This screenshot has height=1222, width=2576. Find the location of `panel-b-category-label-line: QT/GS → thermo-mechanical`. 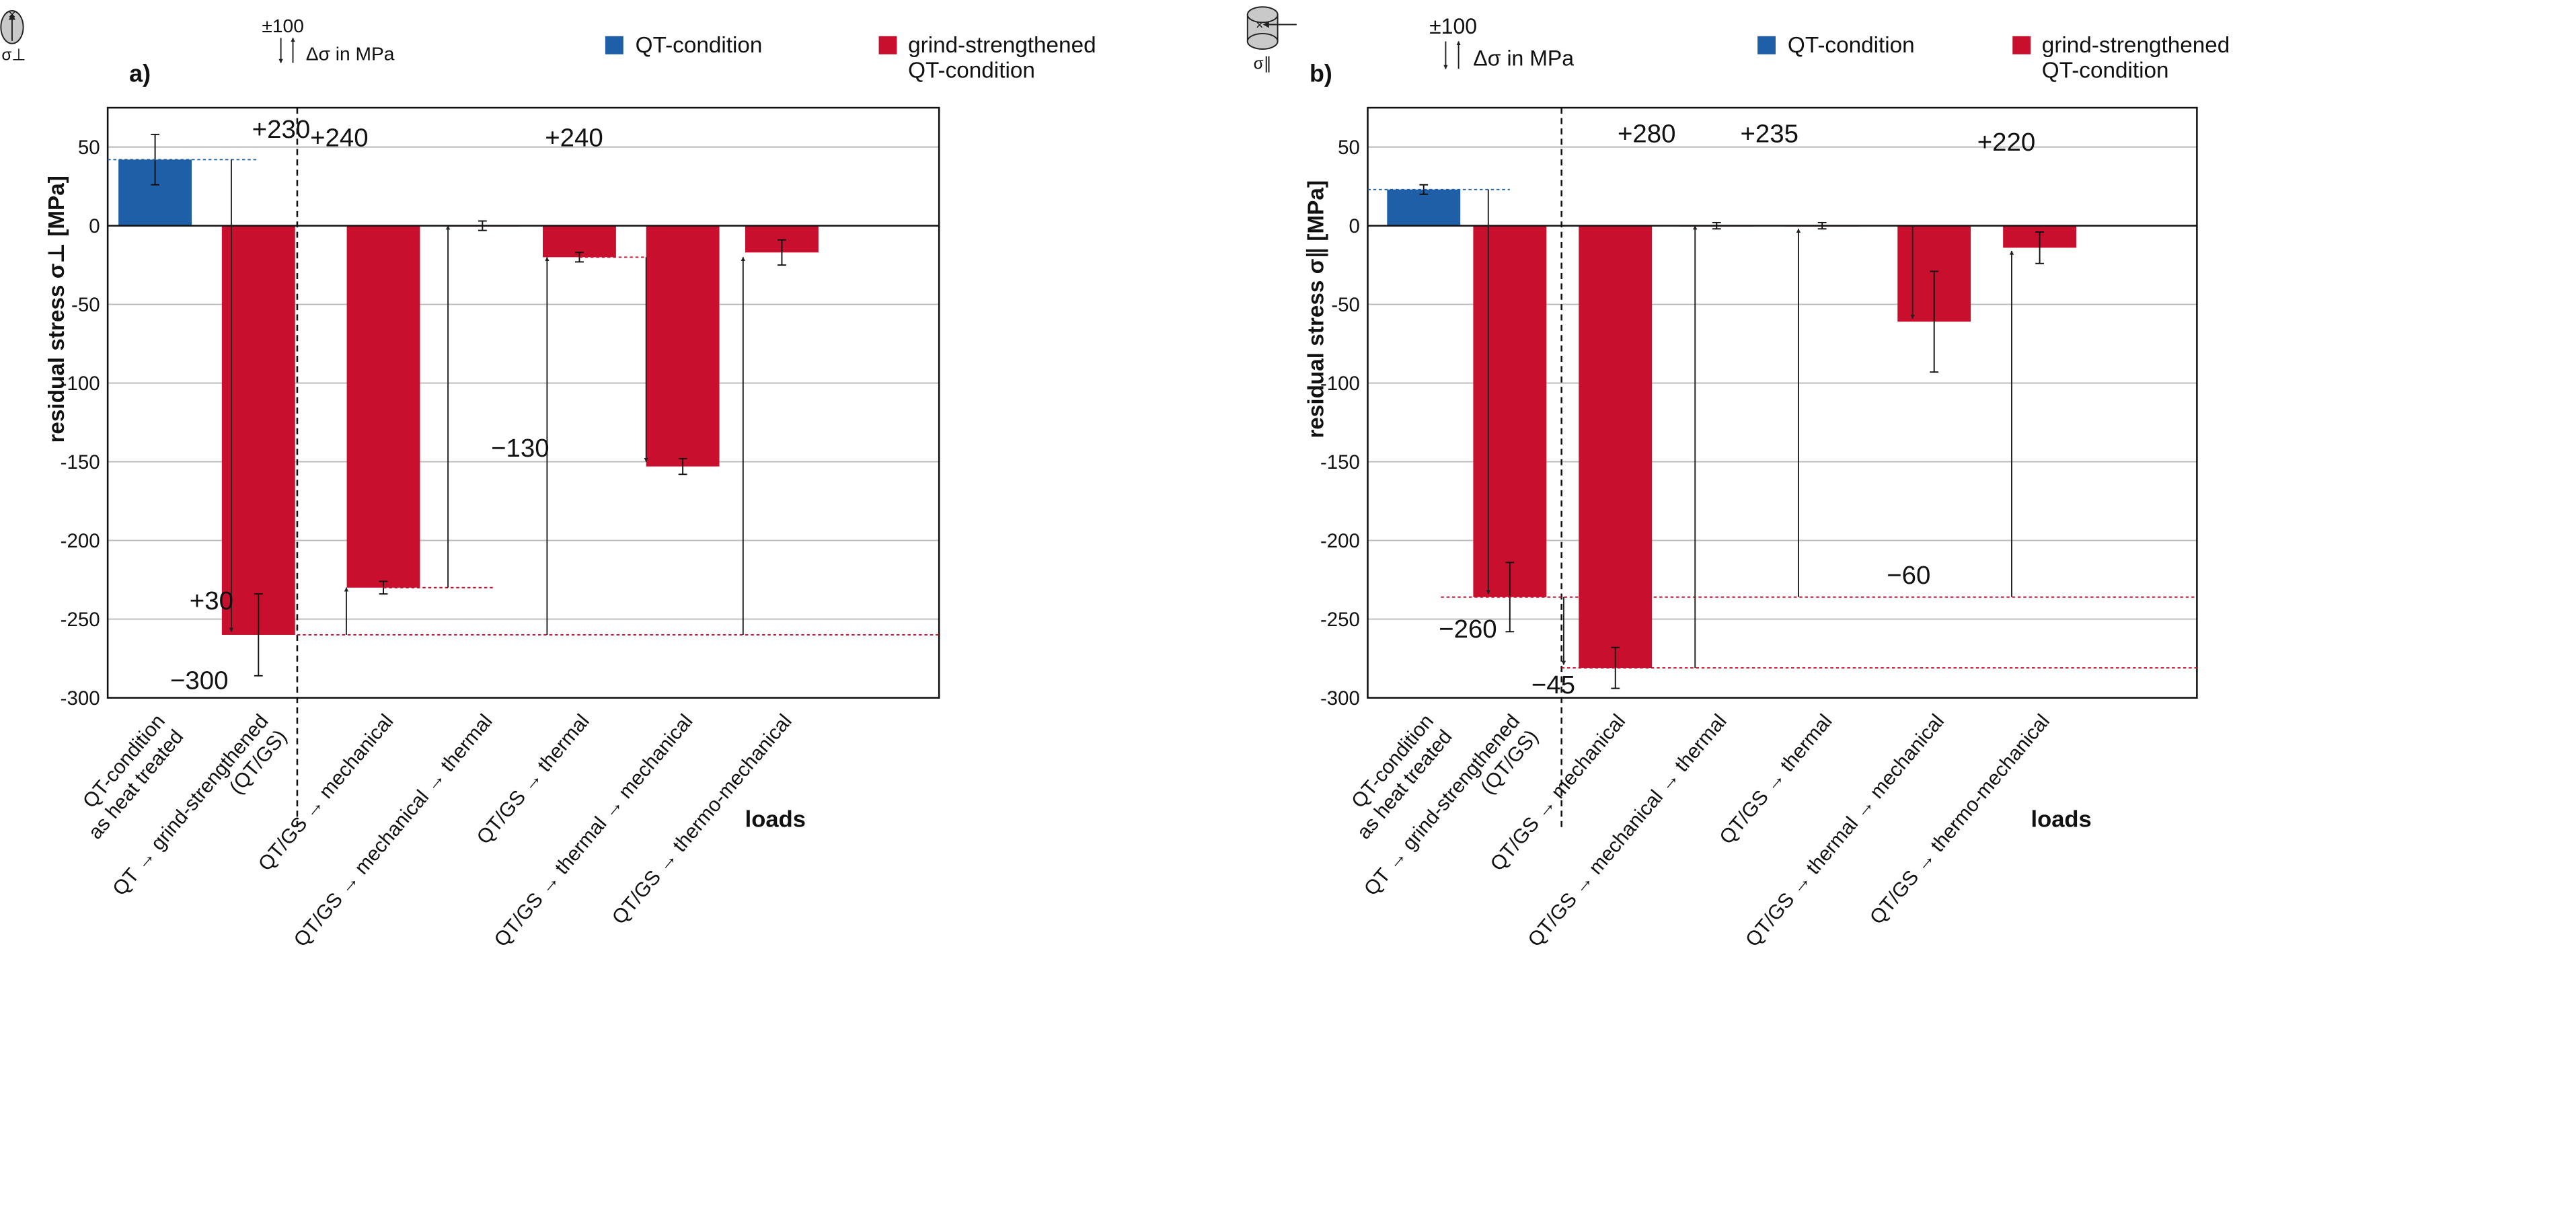

panel-b-category-label-line: QT/GS → thermo-mechanical is located at coordinates (1960, 819).